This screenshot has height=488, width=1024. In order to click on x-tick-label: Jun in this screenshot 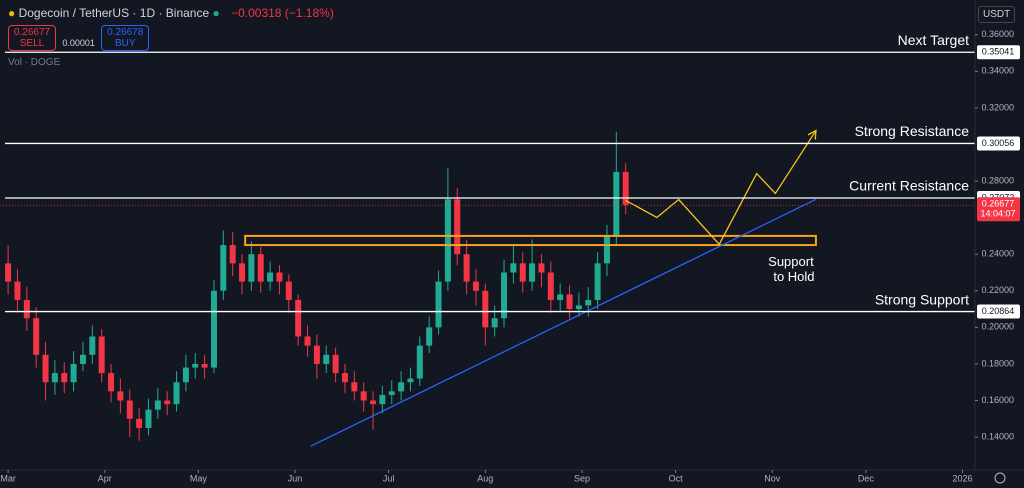, I will do `click(295, 478)`.